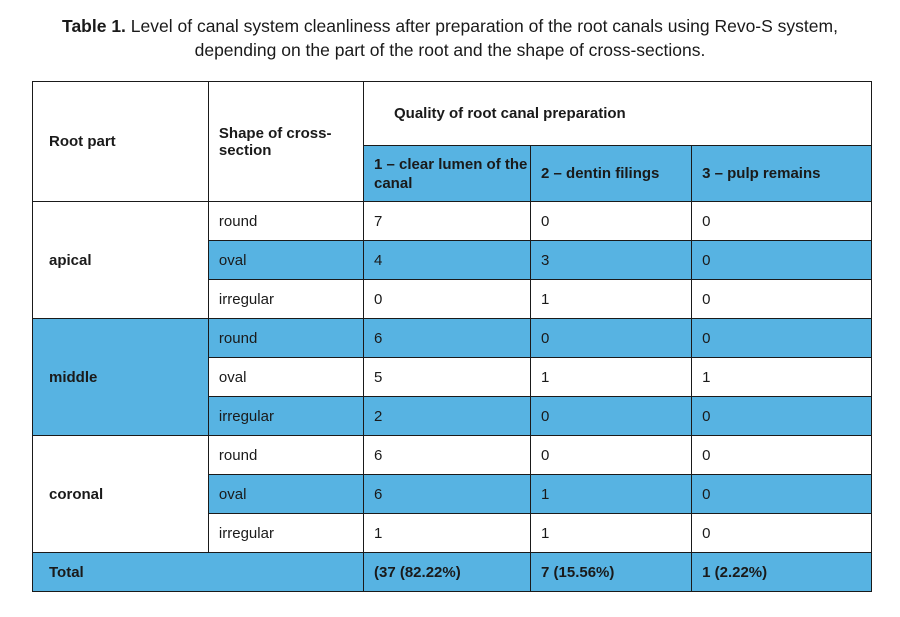 The image size is (900, 617). What do you see at coordinates (611, 173) in the screenshot?
I see `header-col-2: 2 – dentin filings` at bounding box center [611, 173].